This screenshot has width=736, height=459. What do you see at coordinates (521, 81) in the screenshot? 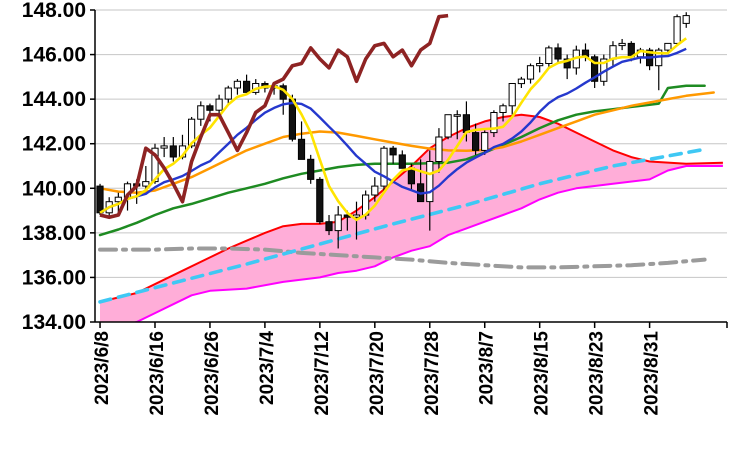
I see `candle-8/11` at bounding box center [521, 81].